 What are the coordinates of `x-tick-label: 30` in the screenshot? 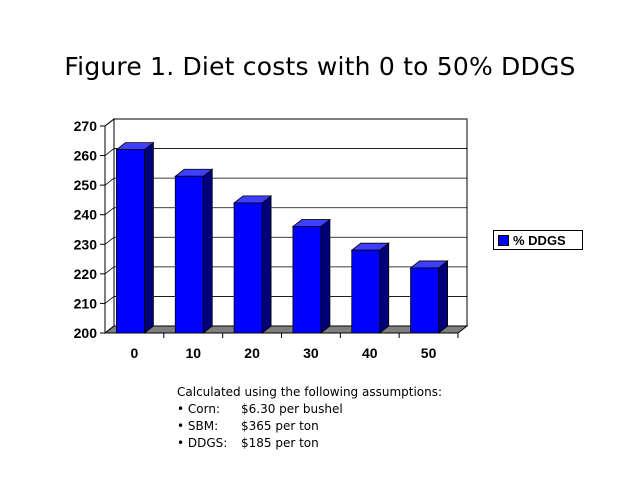 It's located at (311, 353).